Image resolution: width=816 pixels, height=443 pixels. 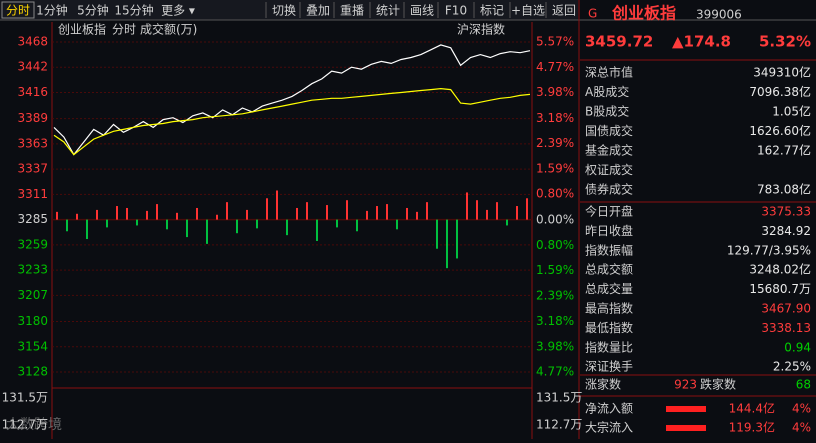 What do you see at coordinates (609, 269) in the screenshot?
I see `quote-label: 总成交额` at bounding box center [609, 269].